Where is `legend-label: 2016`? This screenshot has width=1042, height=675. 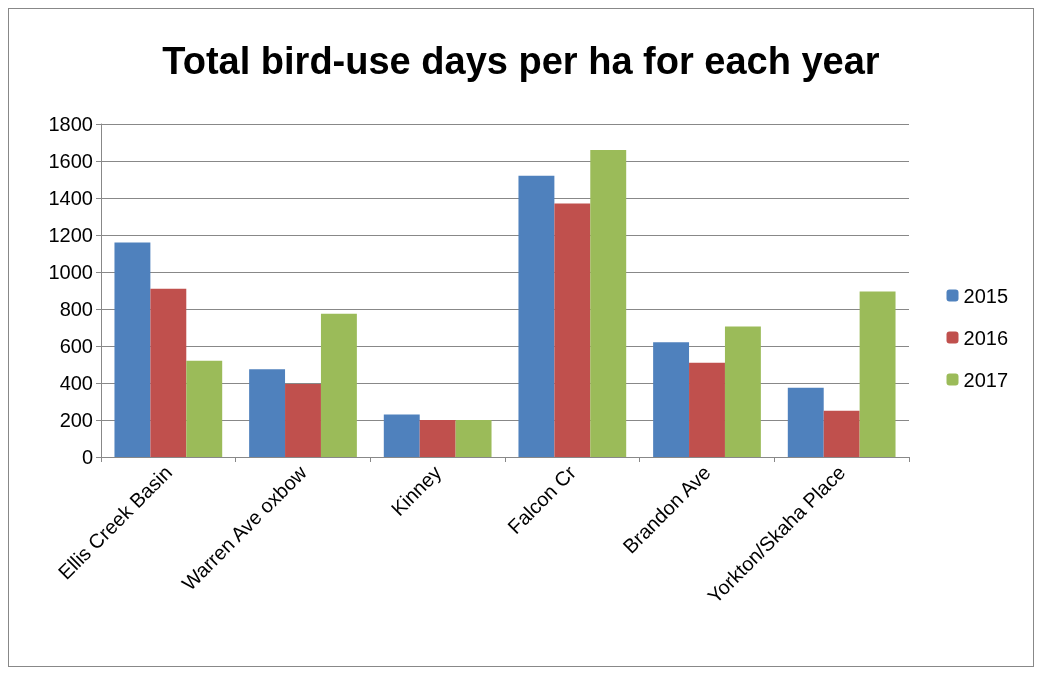 legend-label: 2016 is located at coordinates (986, 337).